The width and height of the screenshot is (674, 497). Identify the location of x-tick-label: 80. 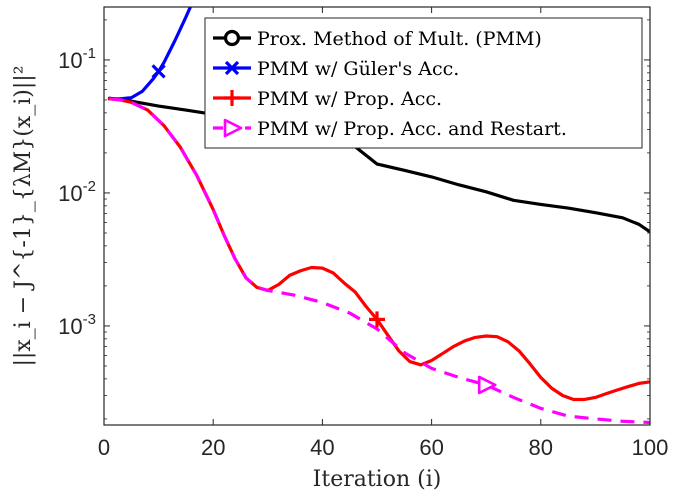
(541, 447).